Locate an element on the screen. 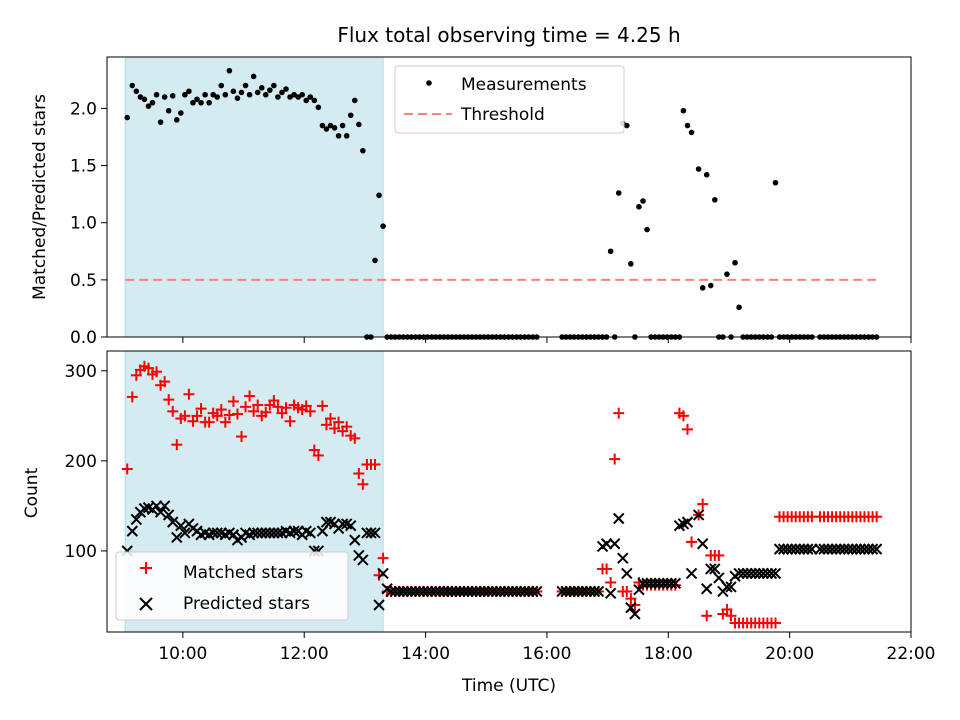 This screenshot has height=720, width=960. predicted-stars-points is located at coordinates (502, 560).